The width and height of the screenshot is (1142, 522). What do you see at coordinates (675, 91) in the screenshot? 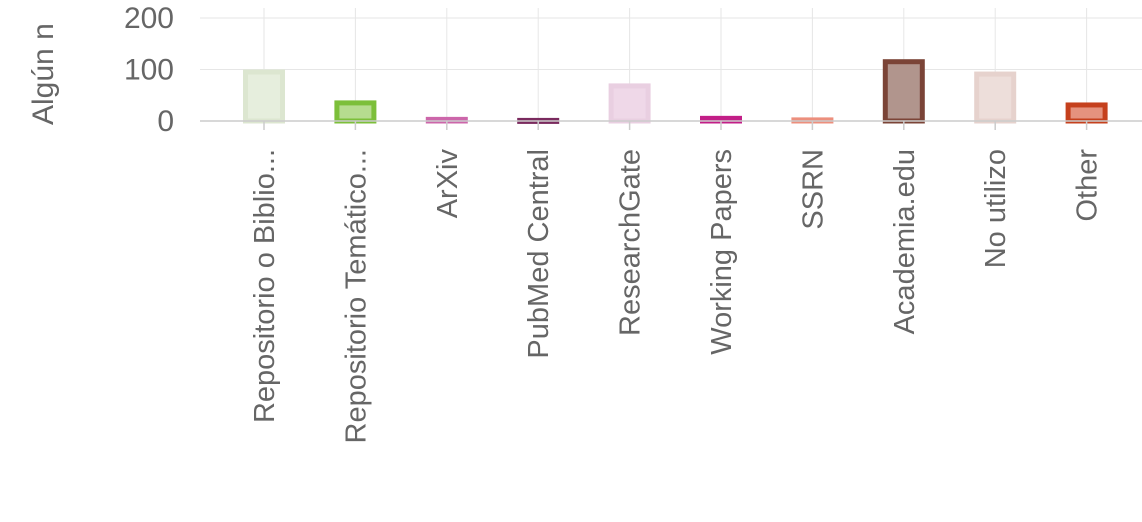
I see `bars` at bounding box center [675, 91].